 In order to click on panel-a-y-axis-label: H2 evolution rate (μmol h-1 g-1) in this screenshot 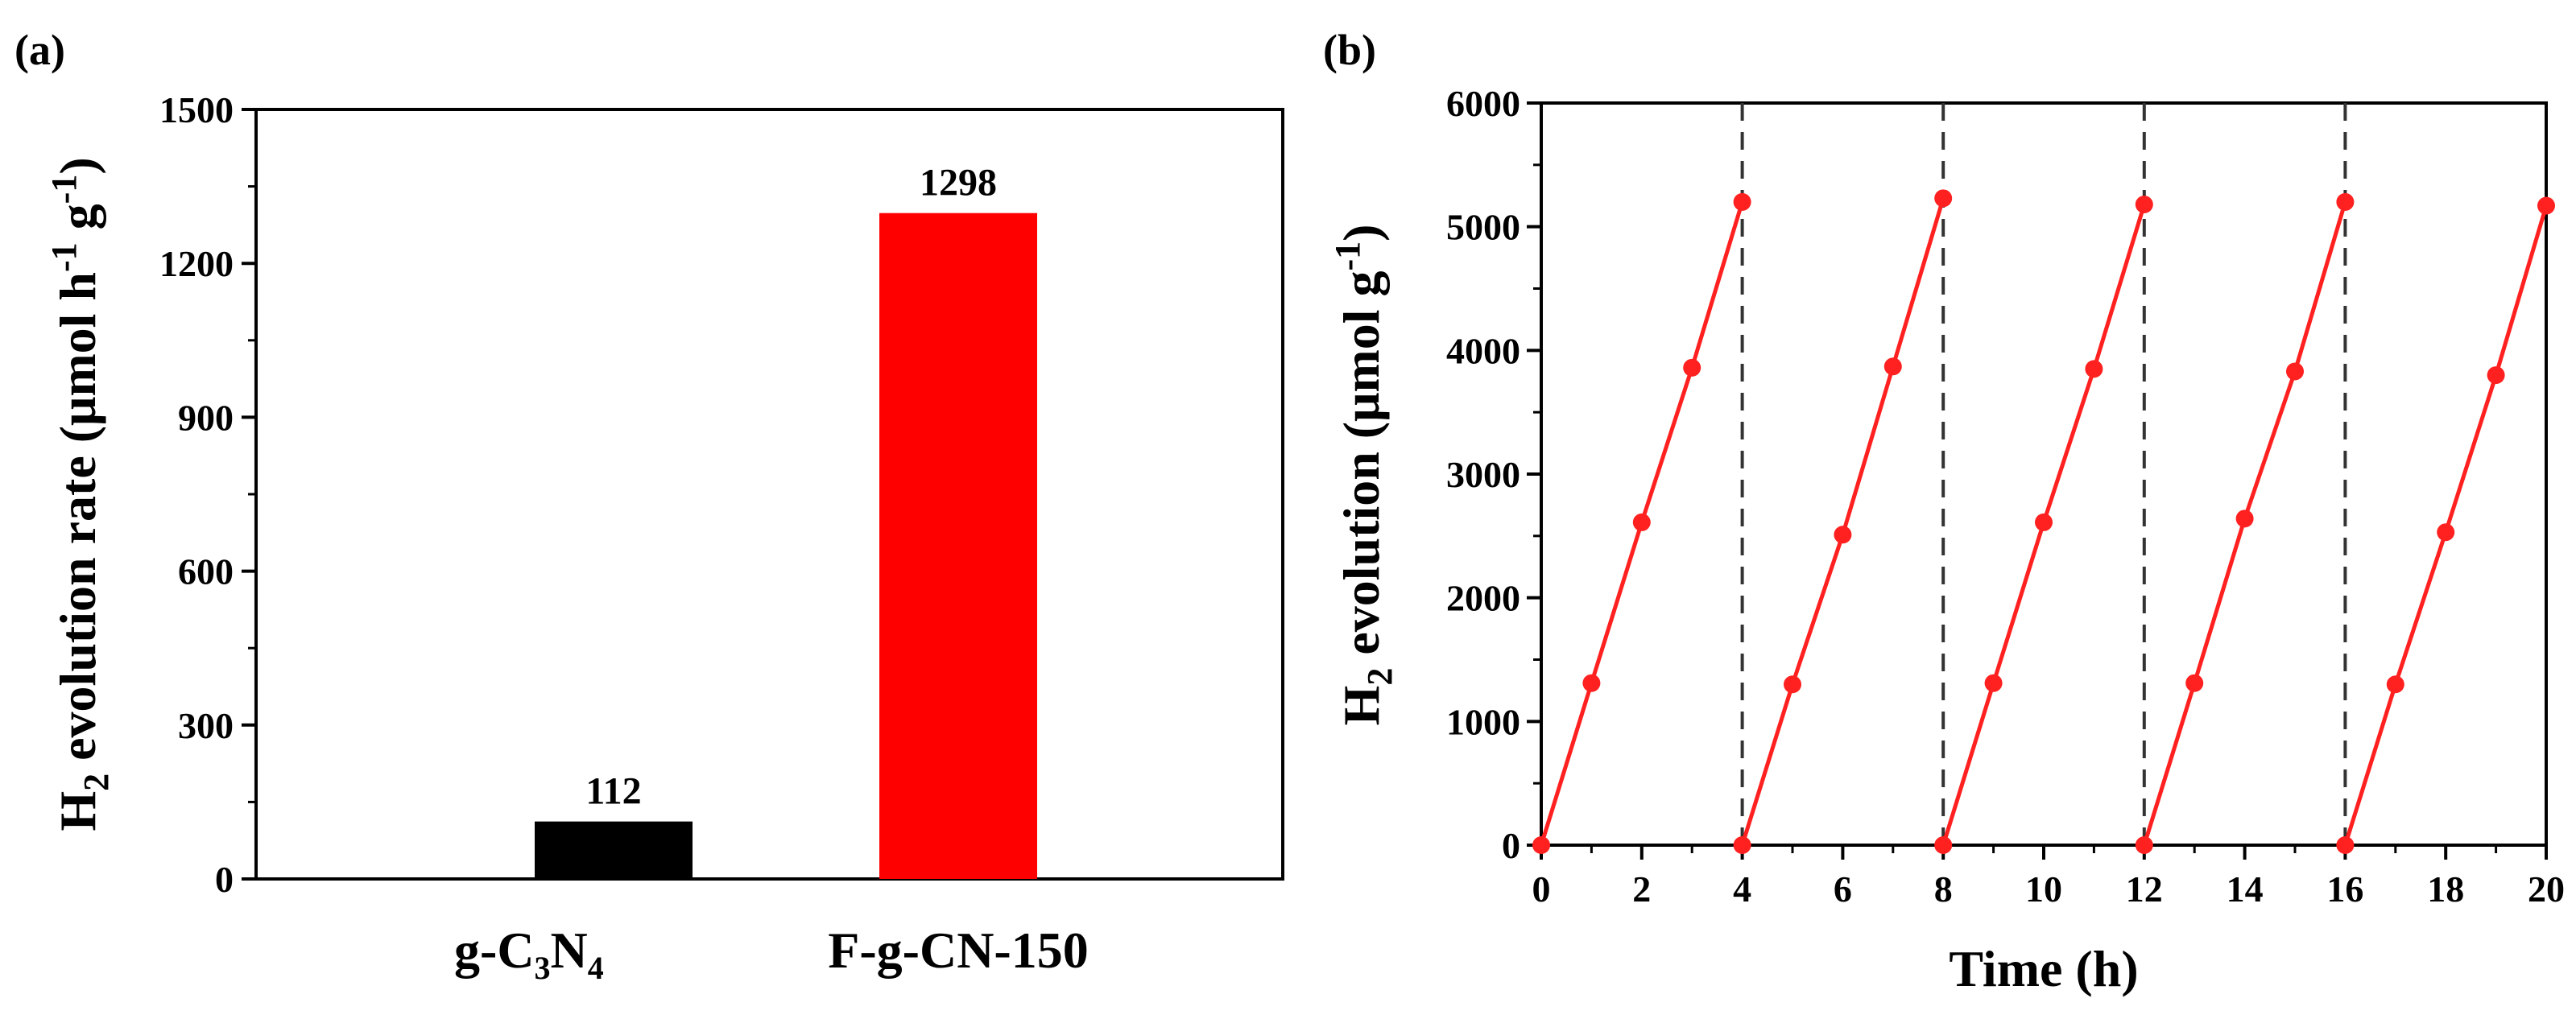, I will do `click(80, 494)`.